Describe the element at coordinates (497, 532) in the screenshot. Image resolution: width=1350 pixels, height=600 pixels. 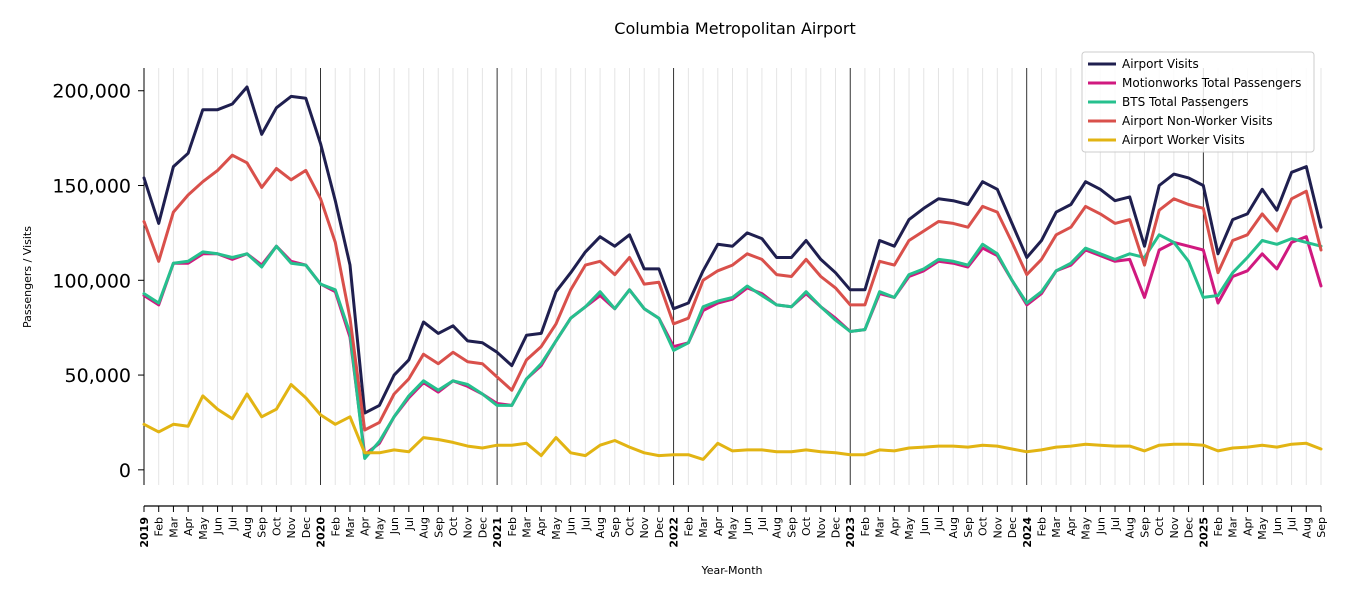
I see `x-tick-label-year: 2021` at that location.